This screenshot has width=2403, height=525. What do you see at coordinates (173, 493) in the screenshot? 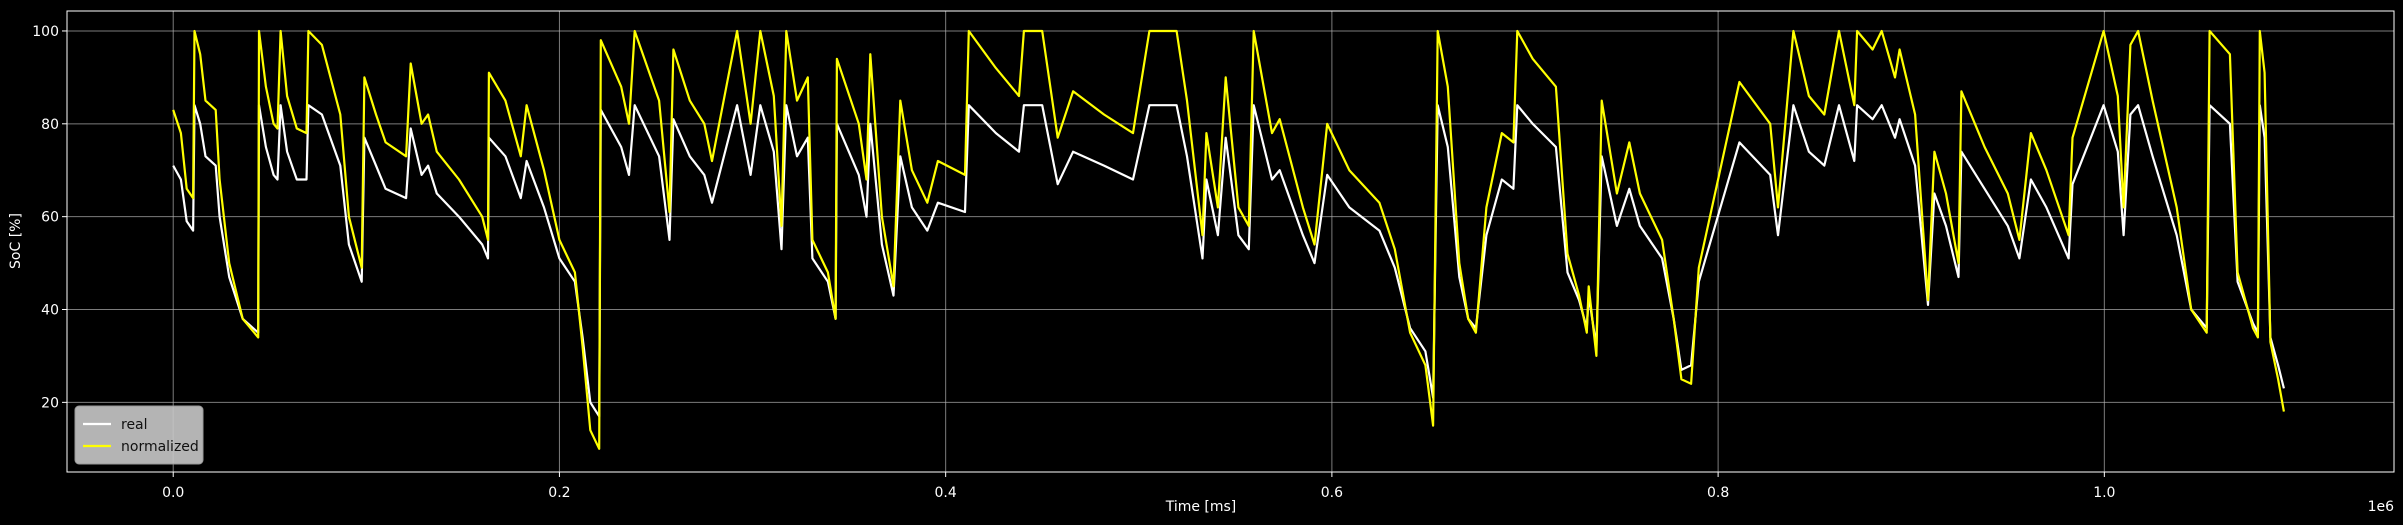
I see `x-tick-label: 0.0` at bounding box center [173, 493].